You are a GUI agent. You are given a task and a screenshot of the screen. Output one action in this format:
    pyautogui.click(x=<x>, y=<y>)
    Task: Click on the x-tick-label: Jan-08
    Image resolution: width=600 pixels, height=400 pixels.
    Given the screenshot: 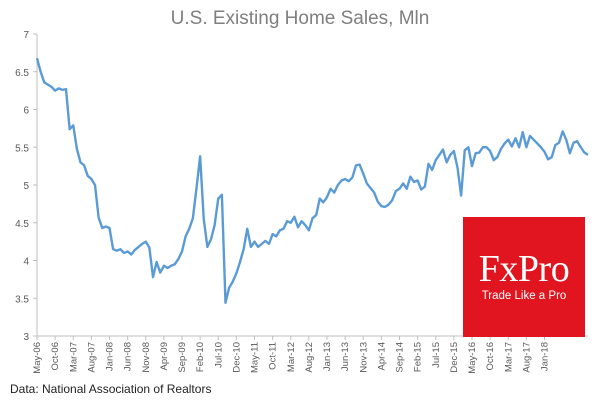 What is the action you would take?
    pyautogui.click(x=110, y=356)
    